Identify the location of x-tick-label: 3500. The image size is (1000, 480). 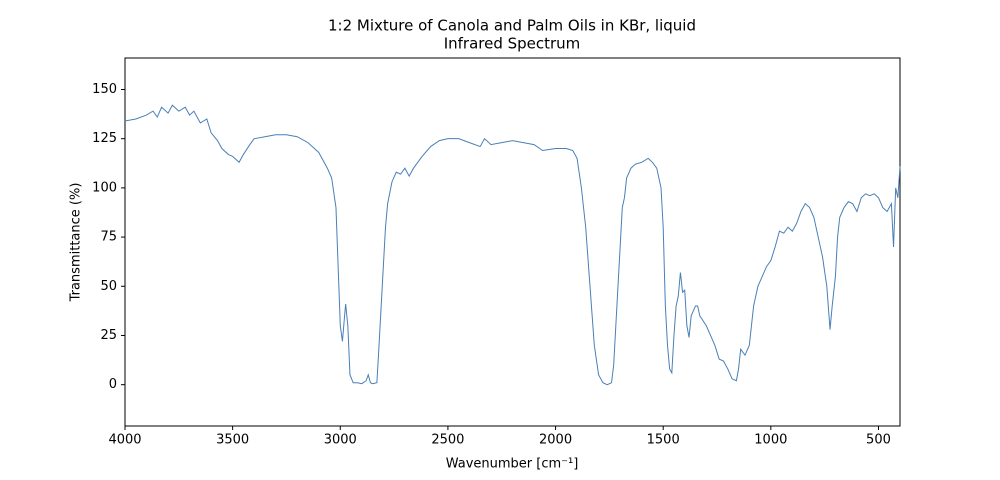
(232, 440).